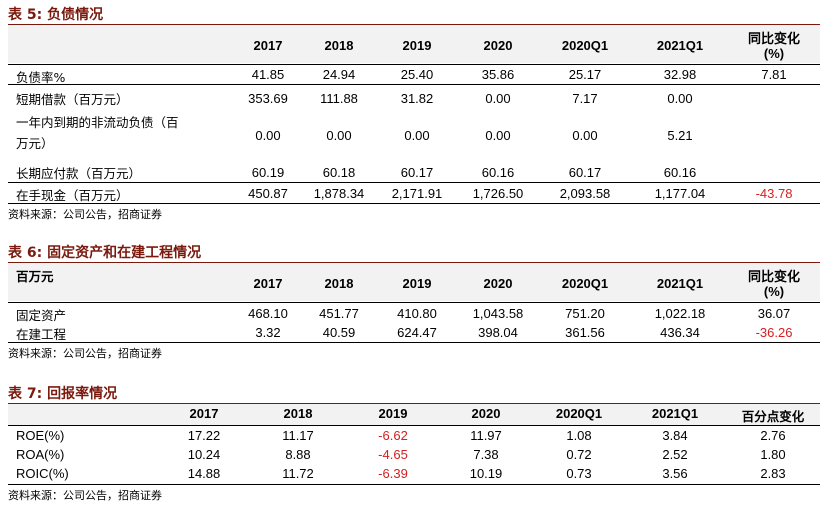 The image size is (827, 507). Describe the element at coordinates (41, 334) in the screenshot. I see `table6-row-label: 在建工程` at that location.